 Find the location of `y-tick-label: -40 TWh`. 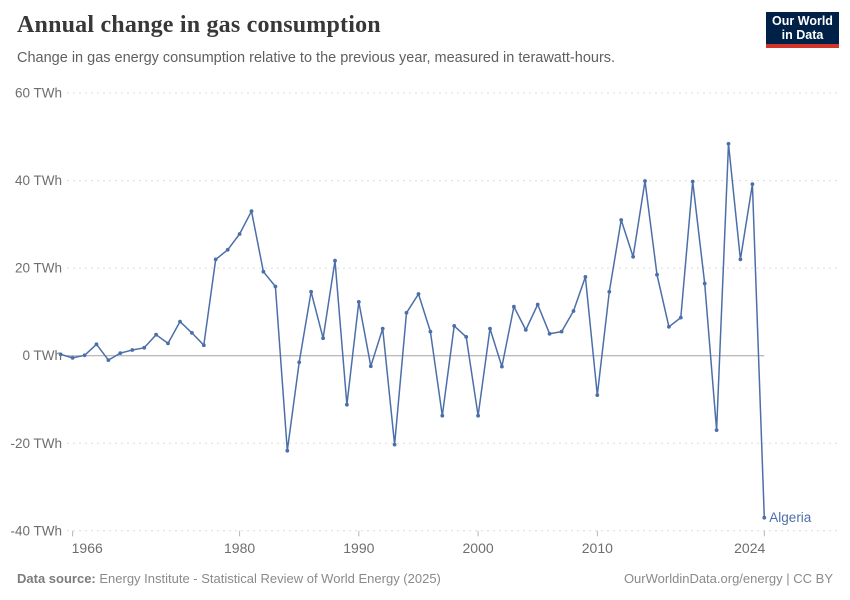

y-tick-label: -40 TWh is located at coordinates (36, 530).